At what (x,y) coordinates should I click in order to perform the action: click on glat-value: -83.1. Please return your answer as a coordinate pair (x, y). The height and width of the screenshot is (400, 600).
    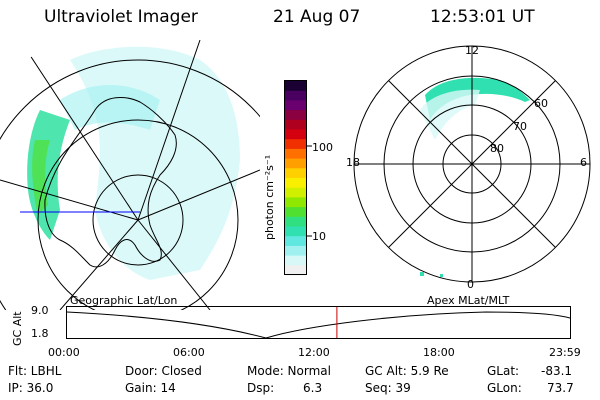
    Looking at the image, I should click on (557, 371).